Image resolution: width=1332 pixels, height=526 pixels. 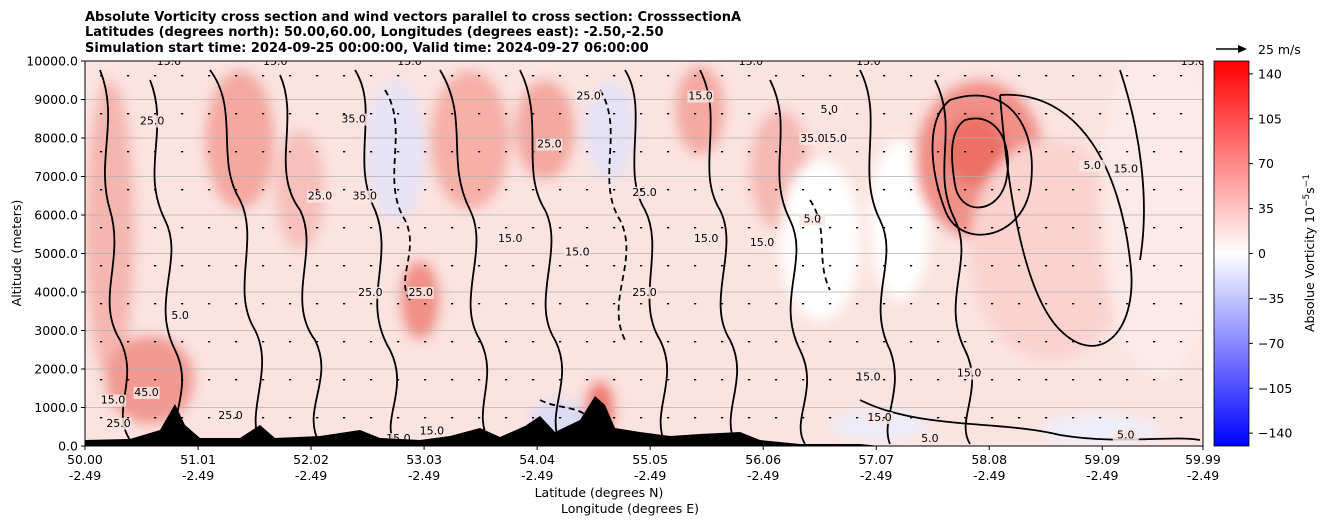 I want to click on x-tick-label-lon: -2.49, so click(x=424, y=475).